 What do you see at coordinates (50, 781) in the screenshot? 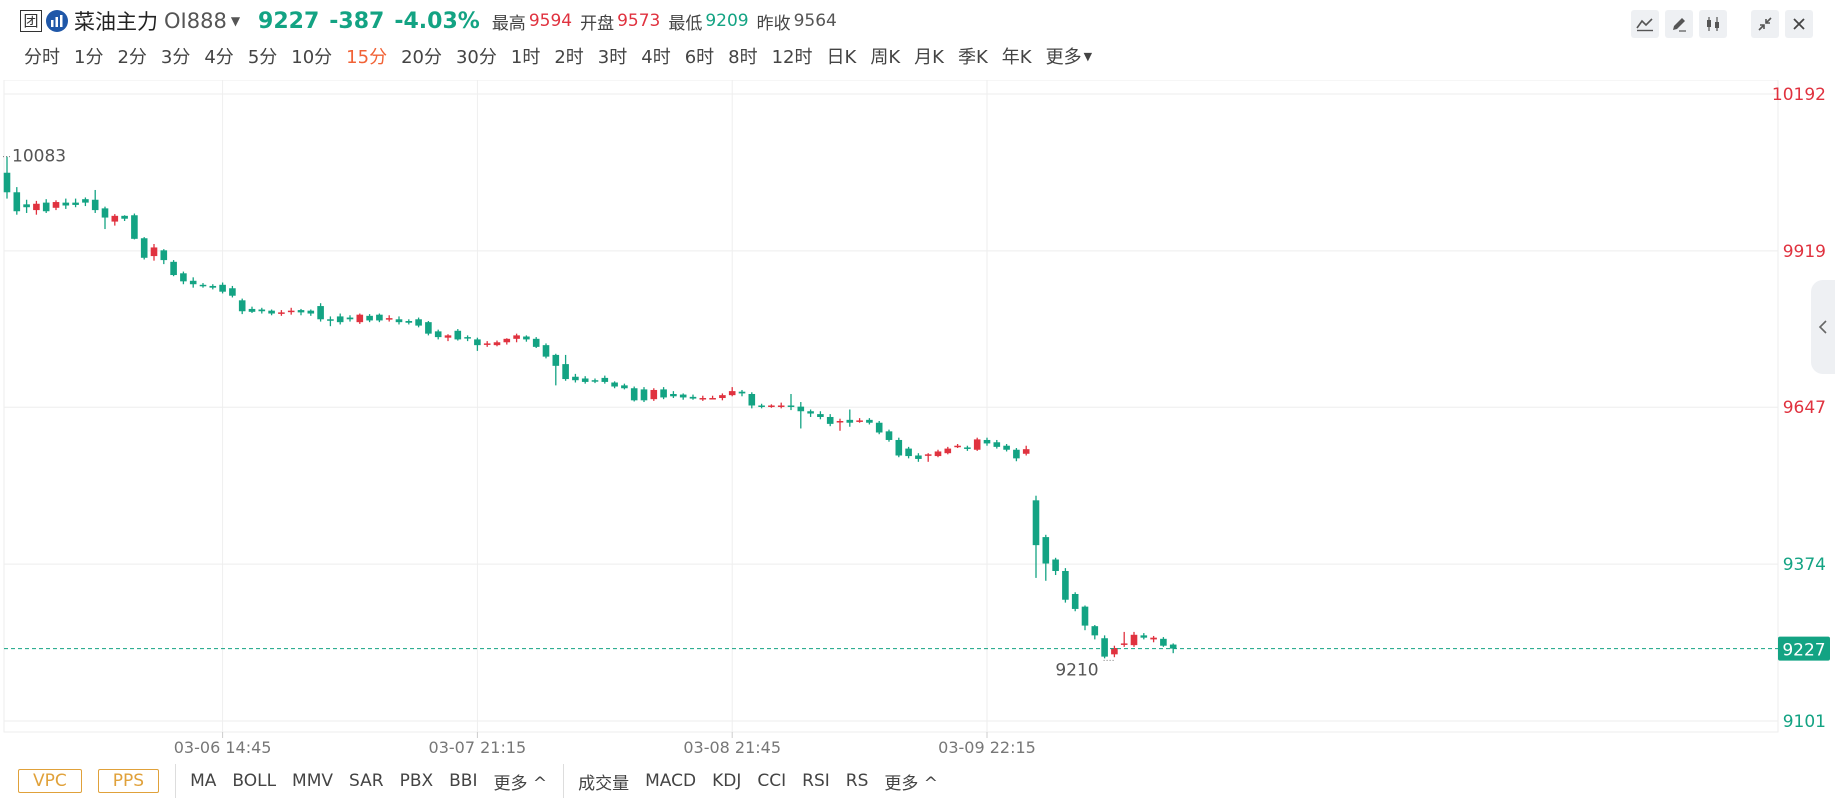
I see `indicator-box-vpc: VPC` at bounding box center [50, 781].